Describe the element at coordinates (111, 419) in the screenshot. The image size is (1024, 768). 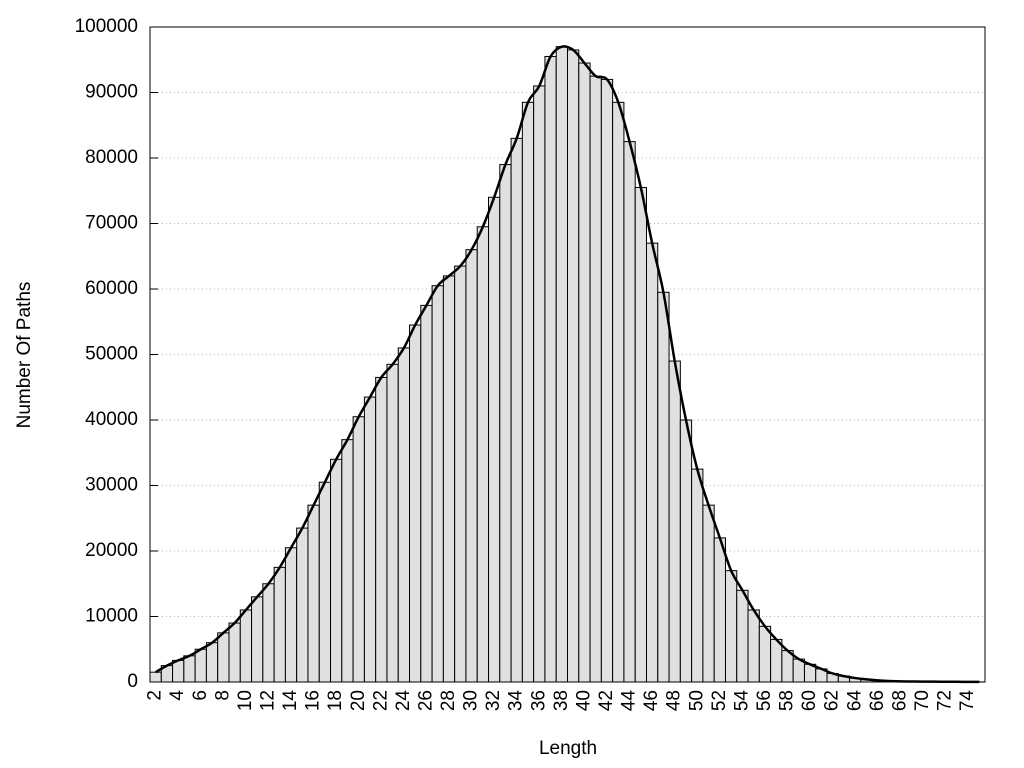
I see `y-tick-label: 40000` at that location.